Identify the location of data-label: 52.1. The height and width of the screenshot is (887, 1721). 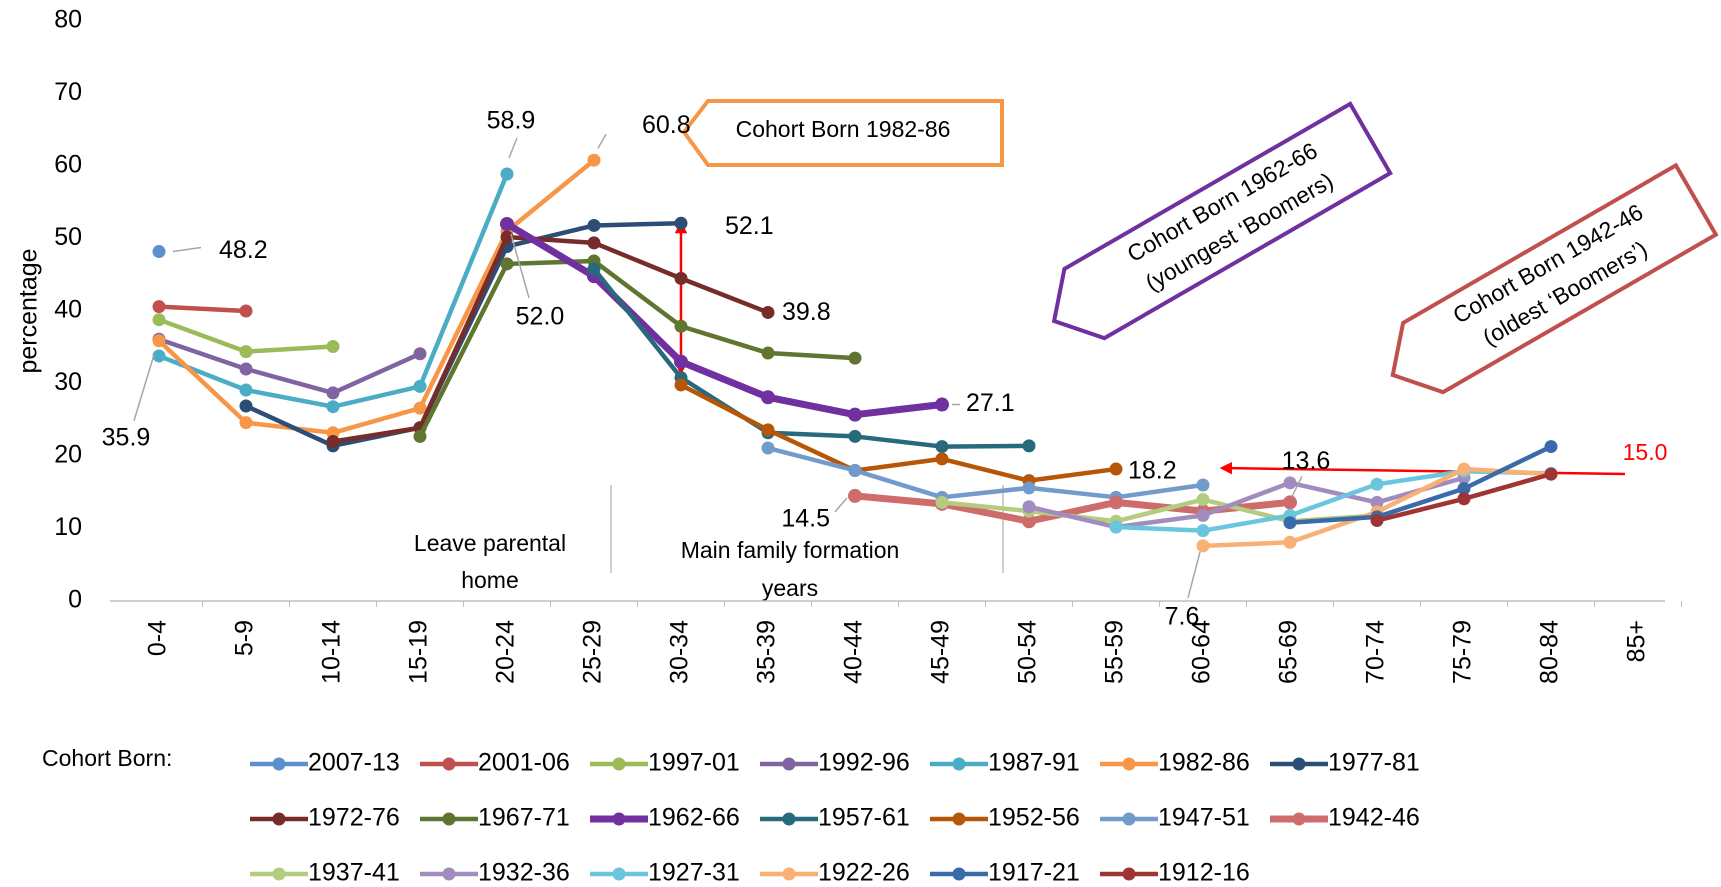
(749, 226).